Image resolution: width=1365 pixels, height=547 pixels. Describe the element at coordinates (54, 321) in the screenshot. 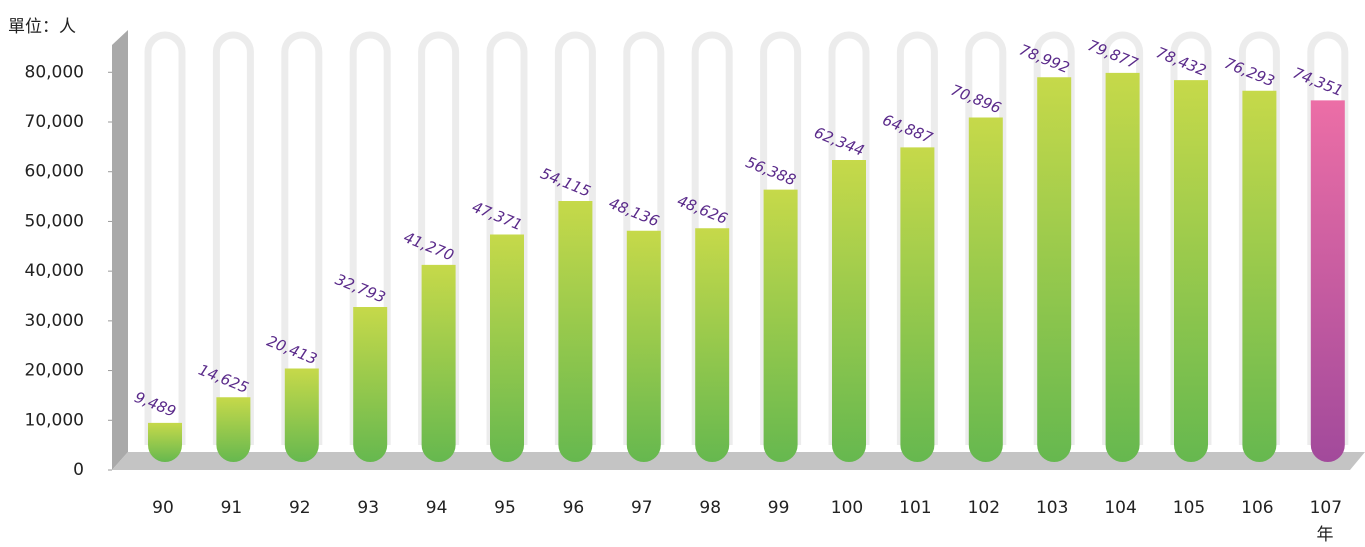

I see `y-tick-label: 30,000` at that location.